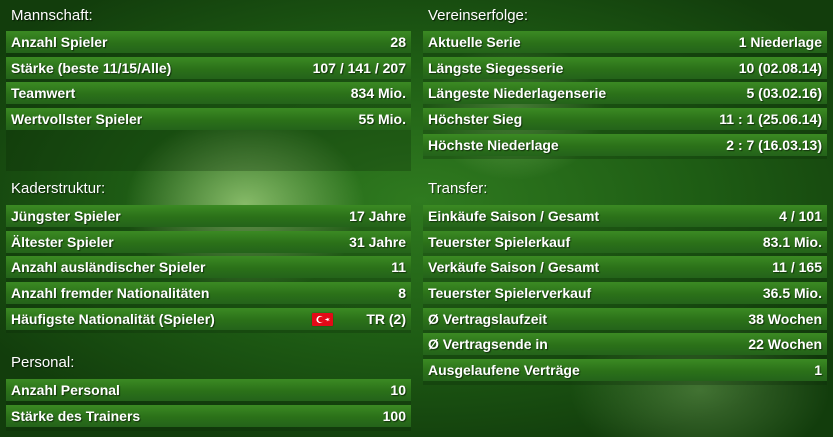  What do you see at coordinates (110, 293) in the screenshot?
I see `row-label: Anzahl fremder Nationalitäten` at bounding box center [110, 293].